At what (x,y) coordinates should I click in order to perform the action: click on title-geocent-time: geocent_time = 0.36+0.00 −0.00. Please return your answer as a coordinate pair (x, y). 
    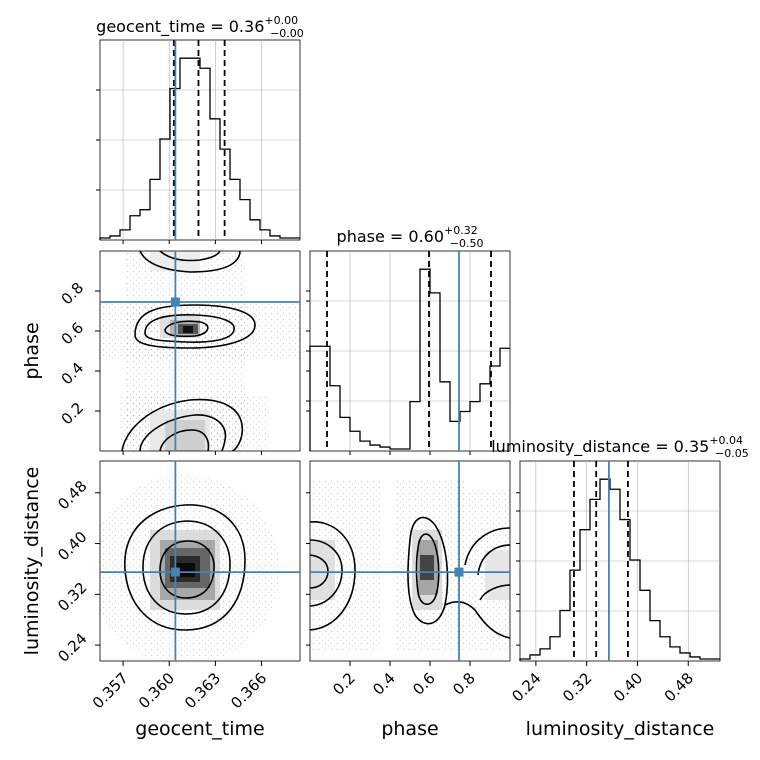
    Looking at the image, I should click on (200, 27).